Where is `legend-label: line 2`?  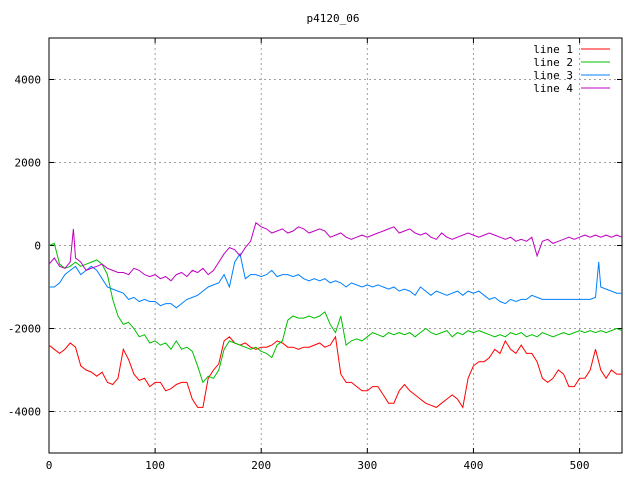 legend-label: line 2 is located at coordinates (553, 62).